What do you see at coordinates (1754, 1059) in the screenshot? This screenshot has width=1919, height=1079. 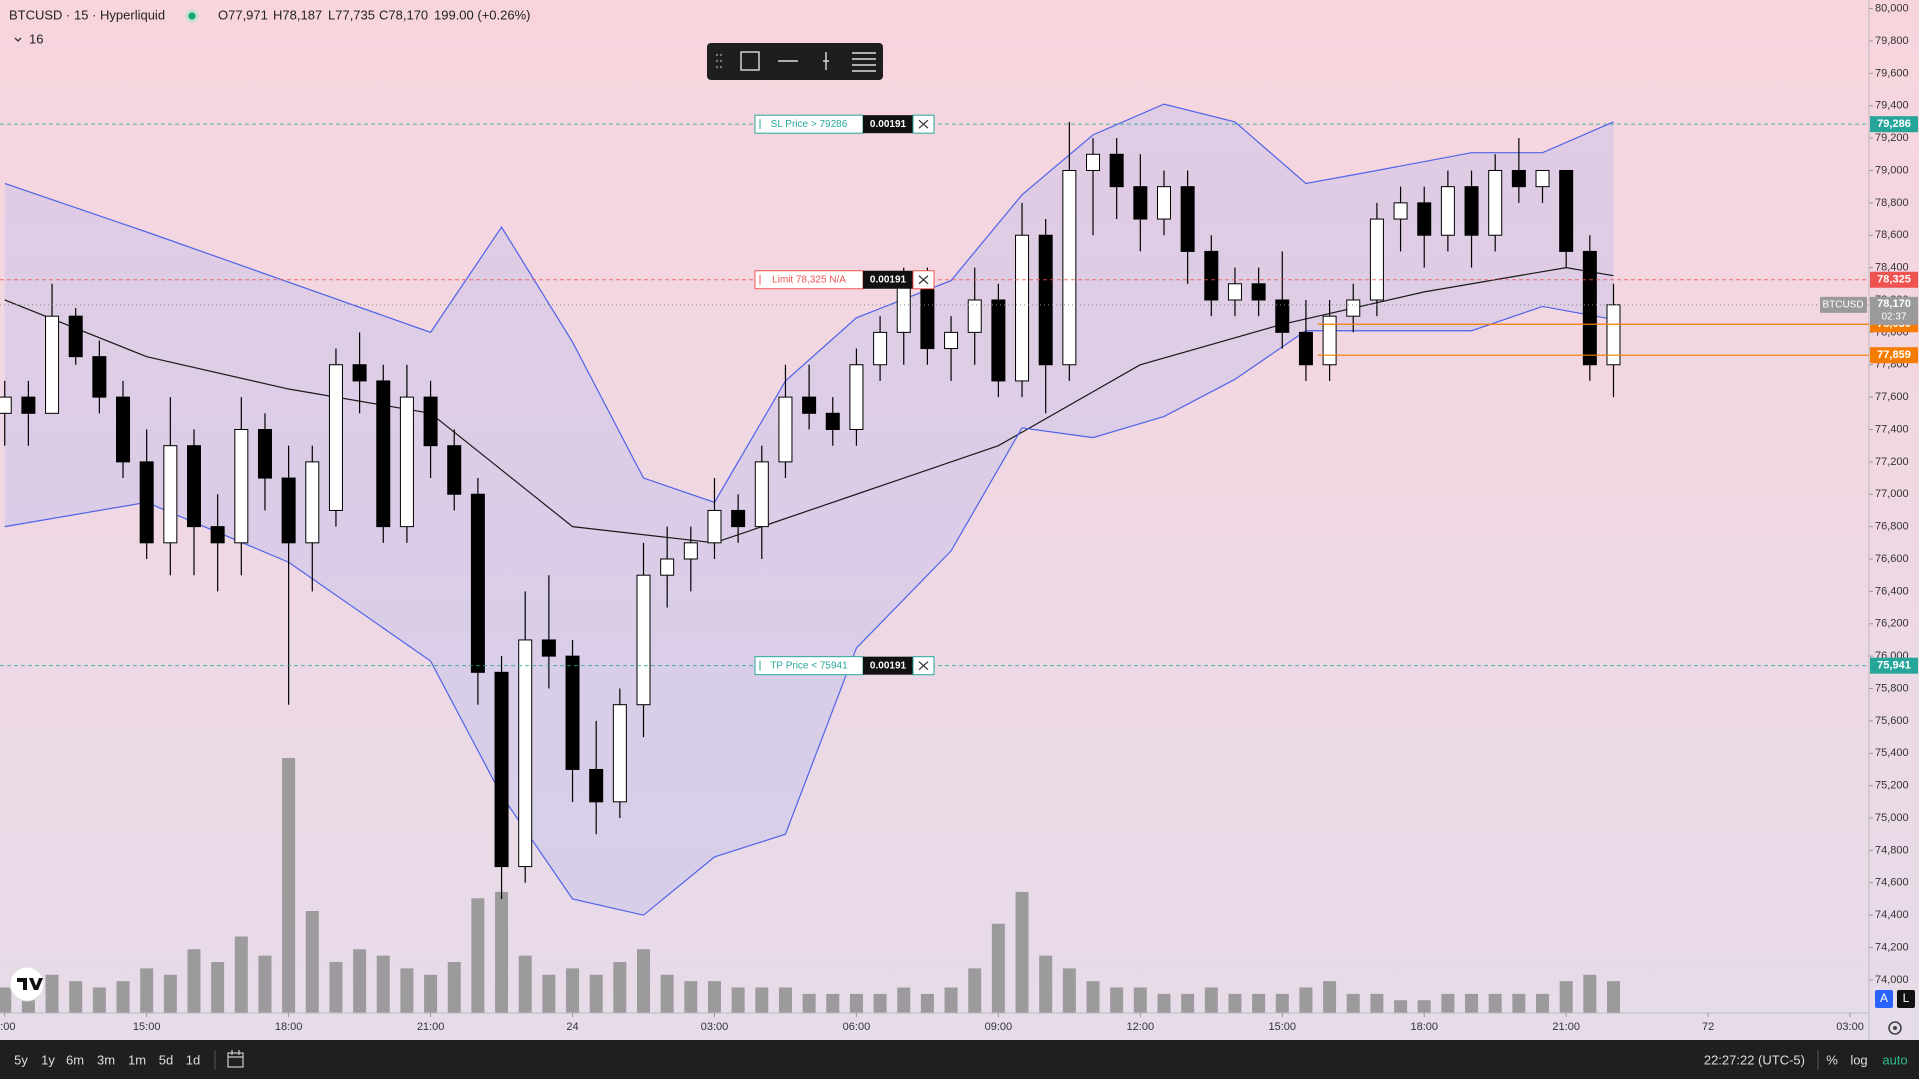 I see `clock: 22:27:22 (UTC-5)` at bounding box center [1754, 1059].